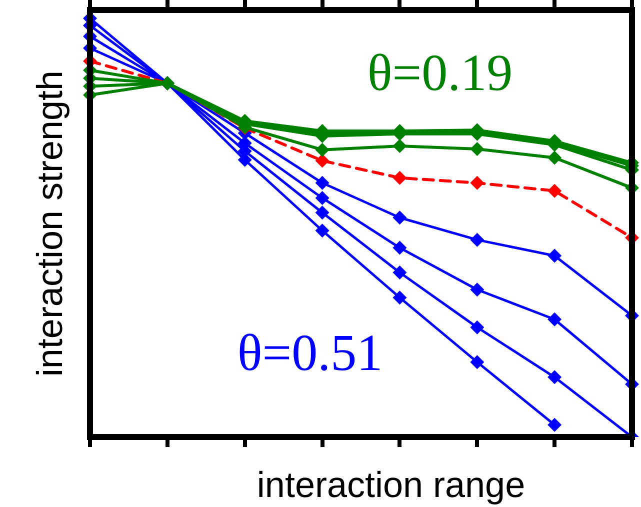  What do you see at coordinates (391, 484) in the screenshot?
I see `x-axis-title: interaction range` at bounding box center [391, 484].